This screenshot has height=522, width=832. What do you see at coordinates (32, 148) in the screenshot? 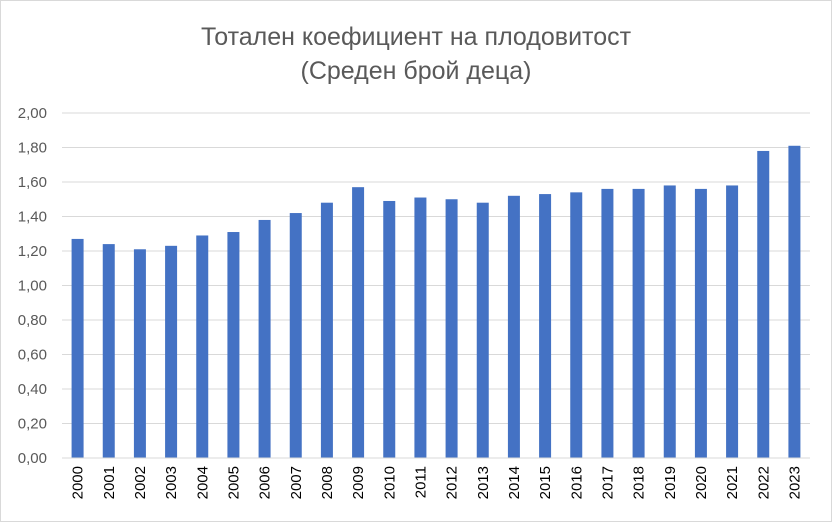
I see `y-tick-label: 1,80` at bounding box center [32, 148].